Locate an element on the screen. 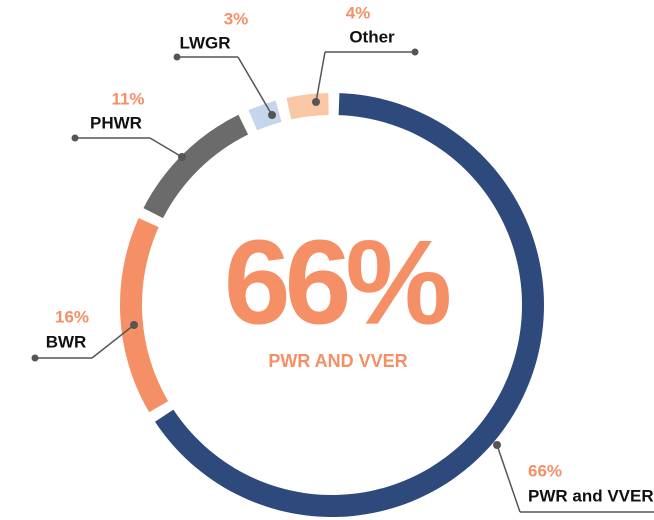 Image resolution: width=654 pixels, height=520 pixels. category-label: PWR and VVER is located at coordinates (591, 495).